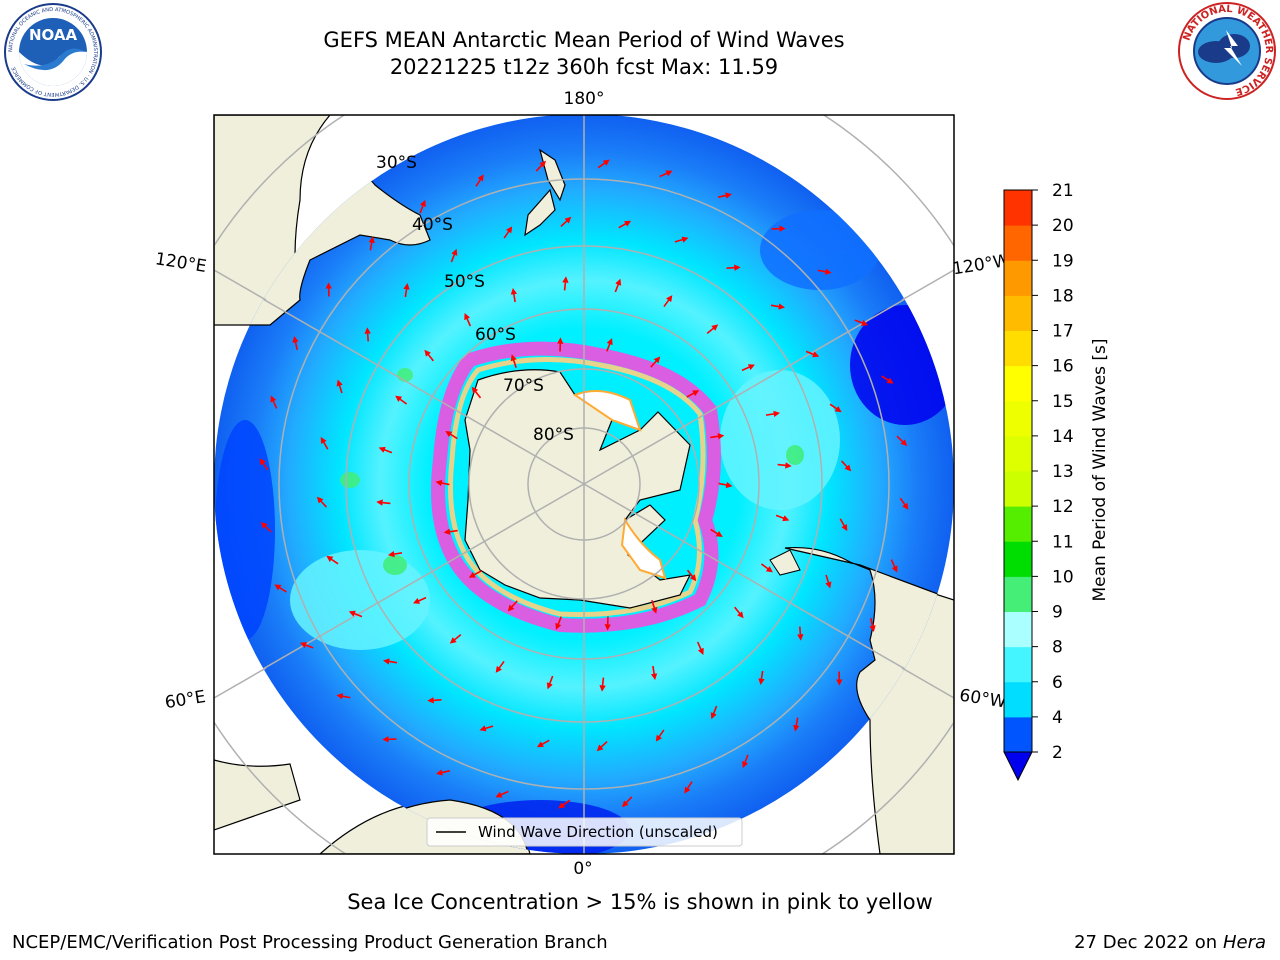  What do you see at coordinates (1063, 226) in the screenshot?
I see `colorbar-tick-label: 20` at bounding box center [1063, 226].